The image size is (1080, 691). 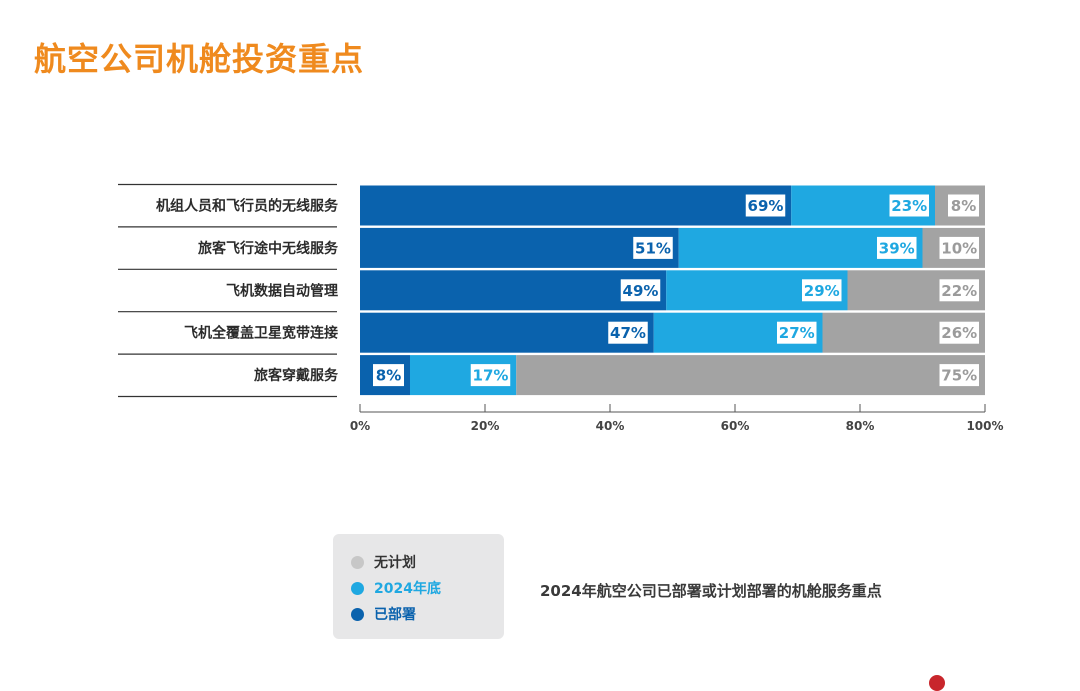 I want to click on data-label-text: 29%, so click(x=822, y=291).